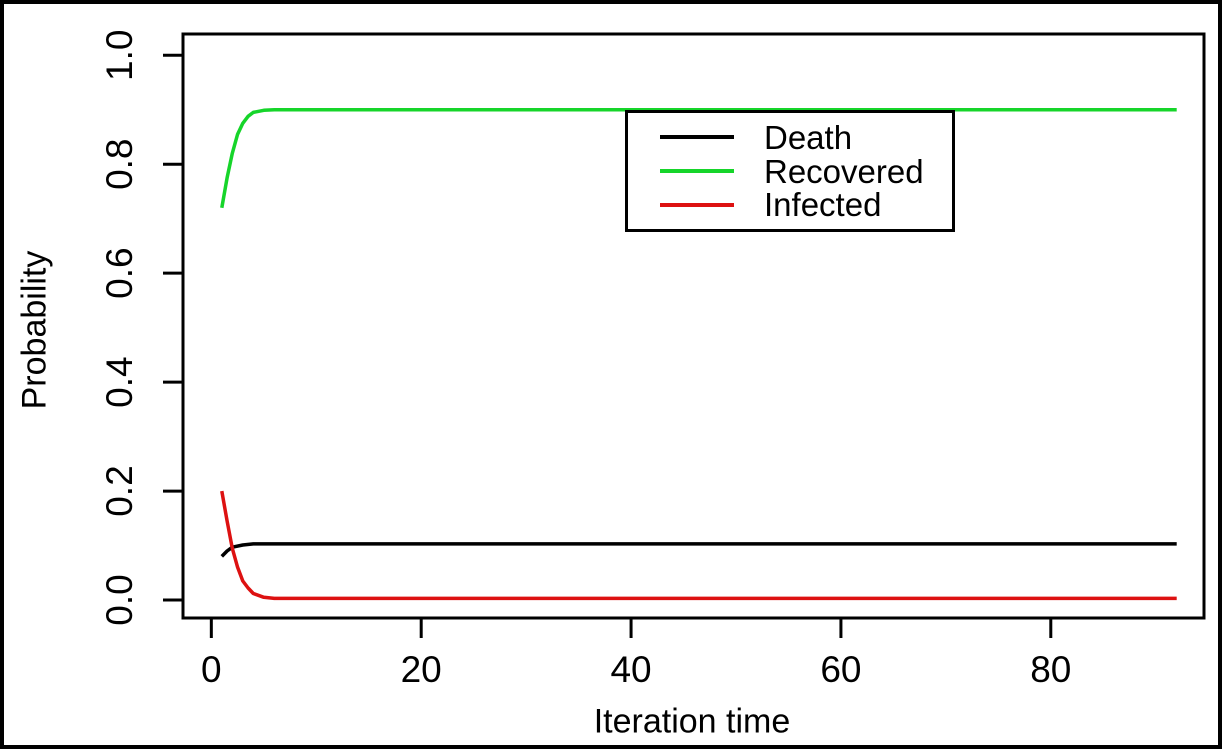 The image size is (1222, 749). What do you see at coordinates (697, 137) in the screenshot?
I see `legend-line-swatch-death` at bounding box center [697, 137].